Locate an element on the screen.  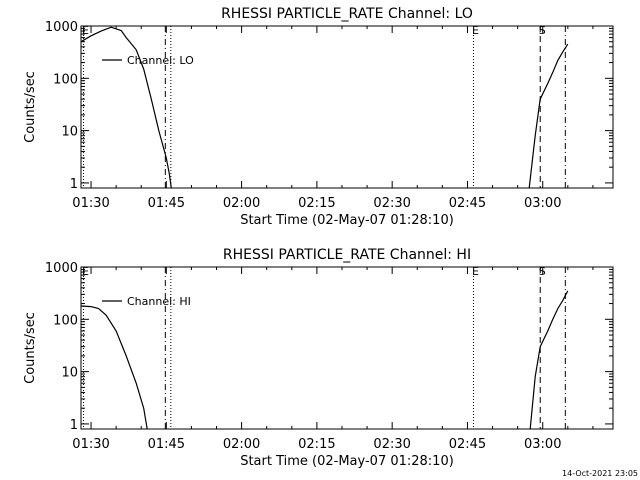
chart-title: RHESSI PARTICLE_RATE Channel: LO is located at coordinates (347, 14).